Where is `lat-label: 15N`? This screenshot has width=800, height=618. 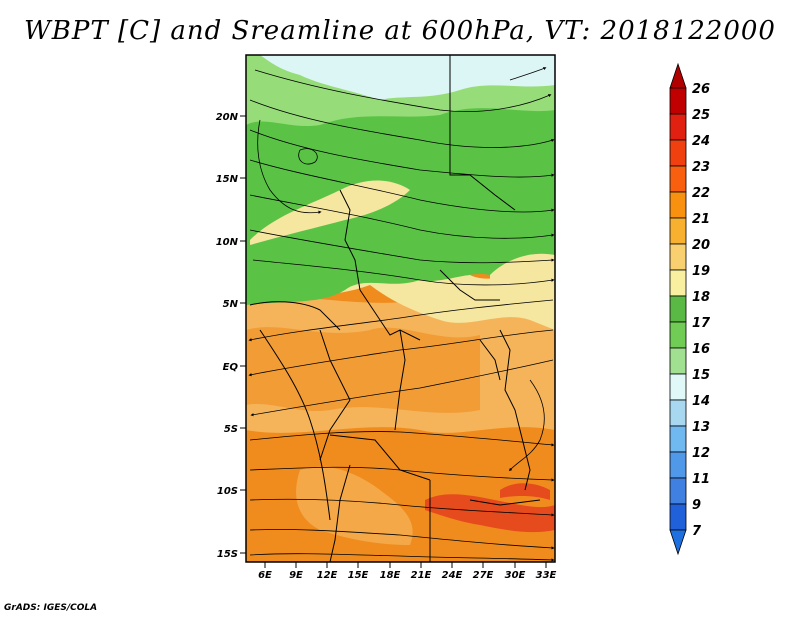 lat-label: 15N is located at coordinates (227, 179).